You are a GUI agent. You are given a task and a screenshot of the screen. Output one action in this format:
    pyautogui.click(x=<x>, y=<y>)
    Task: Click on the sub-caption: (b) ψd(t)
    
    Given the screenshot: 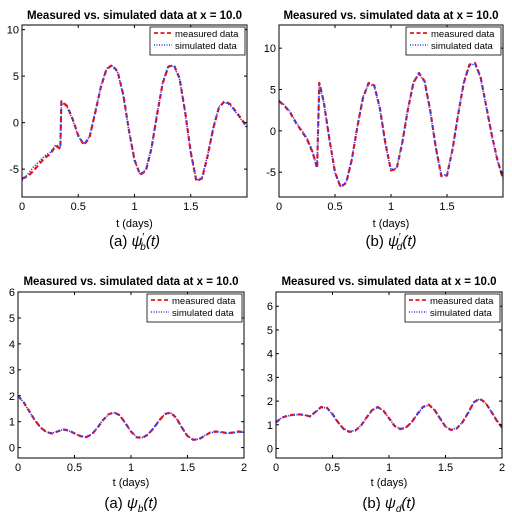 What is the action you would take?
    pyautogui.click(x=388, y=505)
    